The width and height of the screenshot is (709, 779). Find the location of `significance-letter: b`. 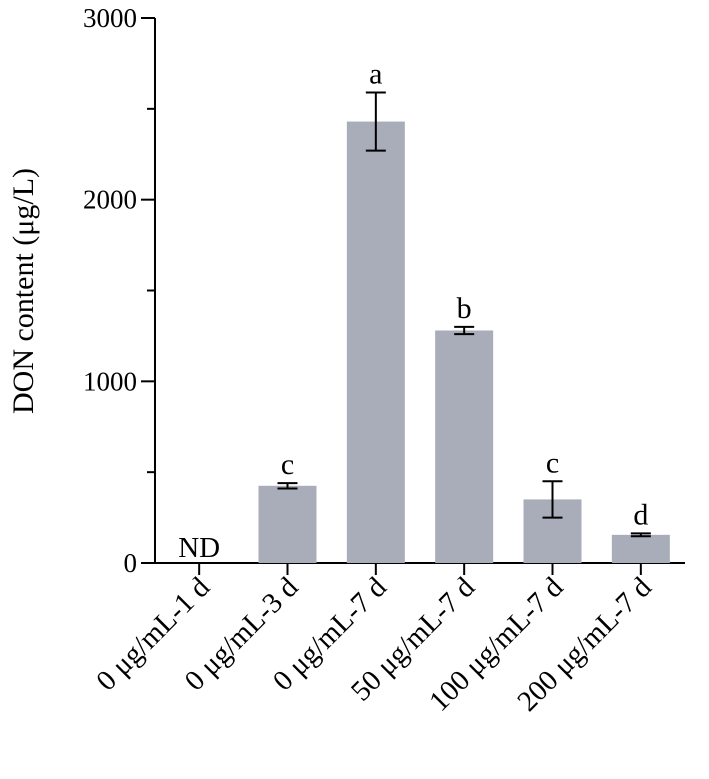

significance-letter: b is located at coordinates (464, 308).